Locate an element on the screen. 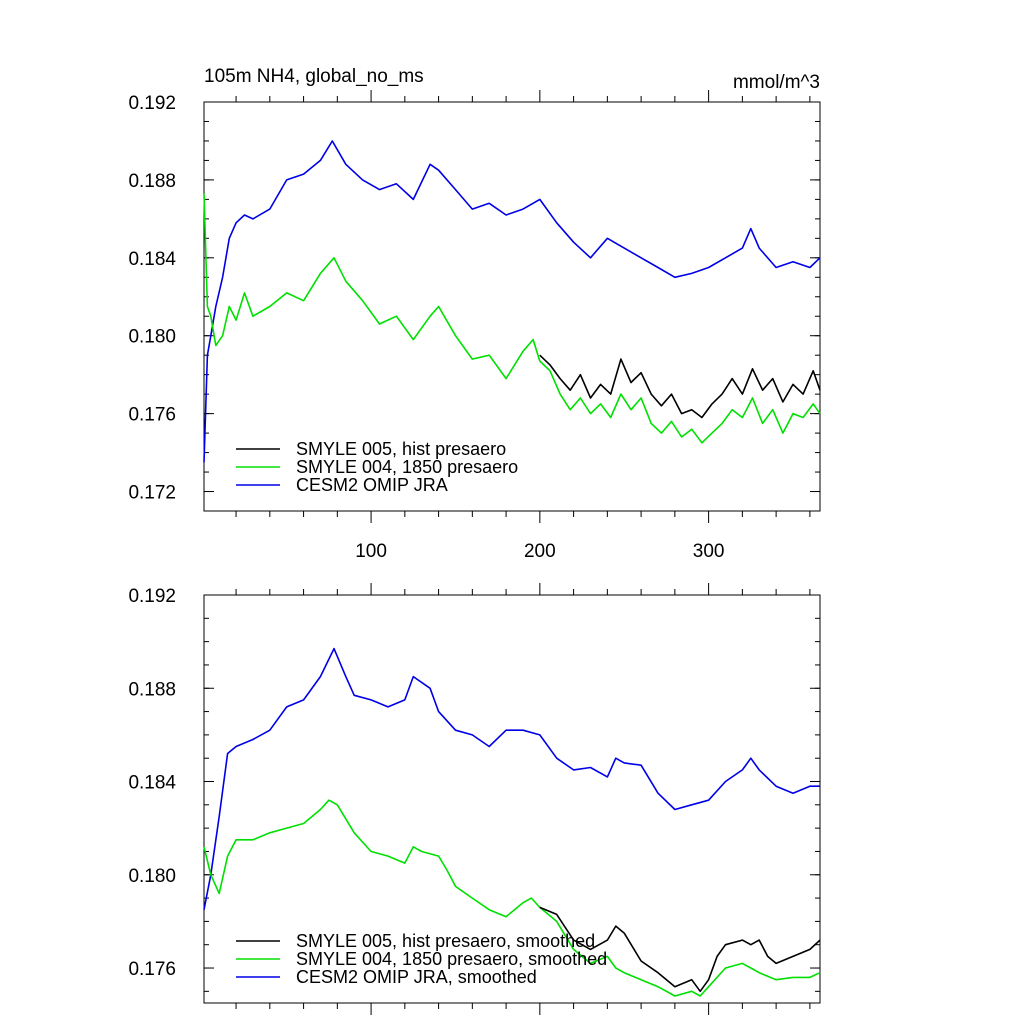 This screenshot has height=1024, width=1024. legend-label: SMYLE 004, 1850 presaero is located at coordinates (407, 467).